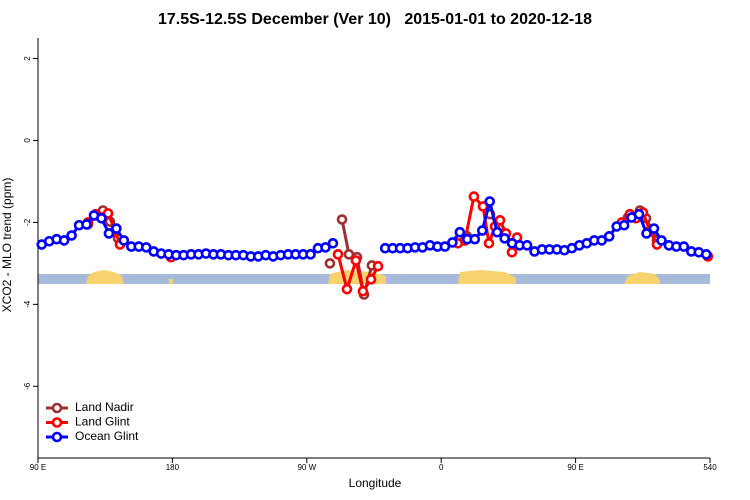 Image resolution: width=750 pixels, height=500 pixels. Describe the element at coordinates (375, 483) in the screenshot. I see `x-axis-label: Longitude` at that location.